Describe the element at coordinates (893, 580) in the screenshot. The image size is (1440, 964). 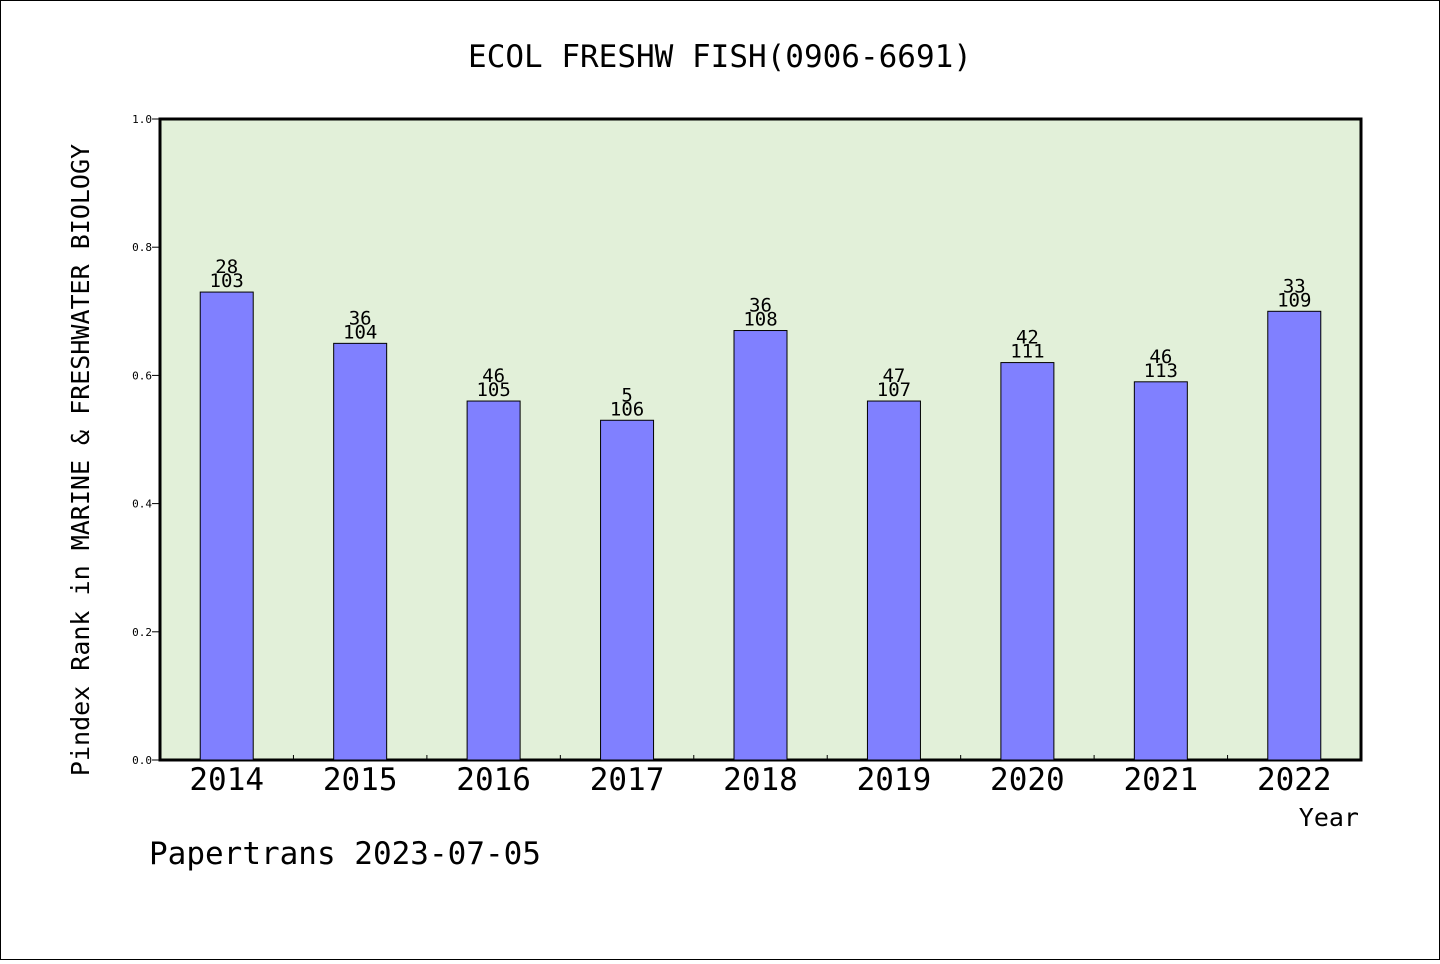
I see `bar-2019` at that location.